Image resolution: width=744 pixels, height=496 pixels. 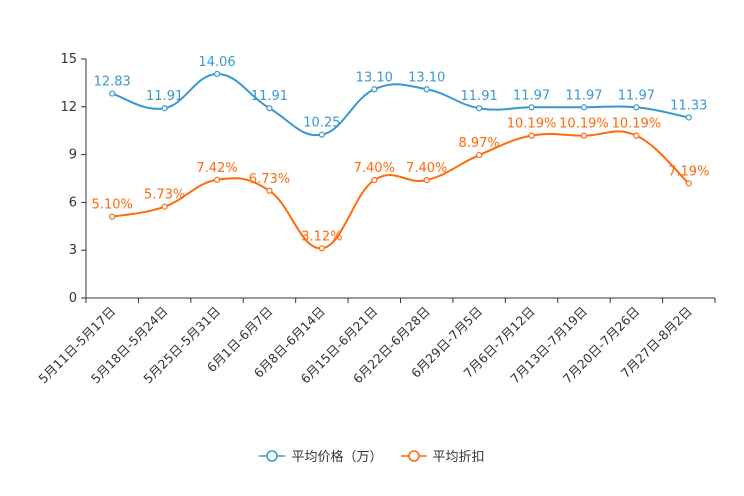 I want to click on legend-marker-discount-icon, so click(x=413, y=455).